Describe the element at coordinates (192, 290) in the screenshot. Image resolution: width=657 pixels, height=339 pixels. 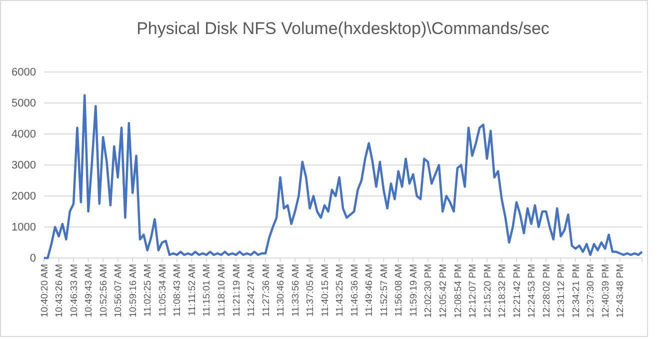
I see `x-tick-label: 11:11:52 AM` at that location.